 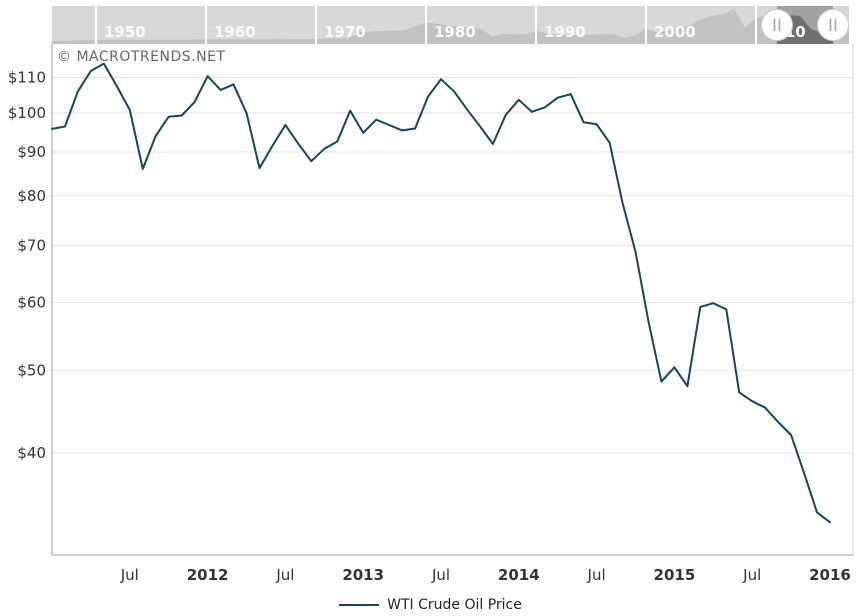 I want to click on nav-decade-label: 1950, so click(x=125, y=32).